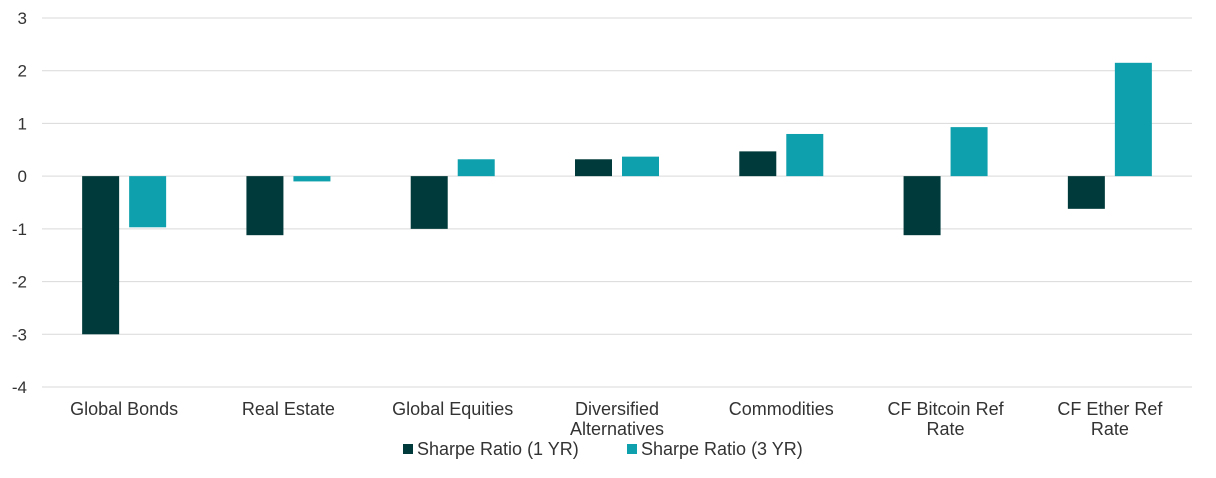 The image size is (1216, 478). Describe the element at coordinates (22, 71) in the screenshot. I see `y-tick-label: 2` at that location.